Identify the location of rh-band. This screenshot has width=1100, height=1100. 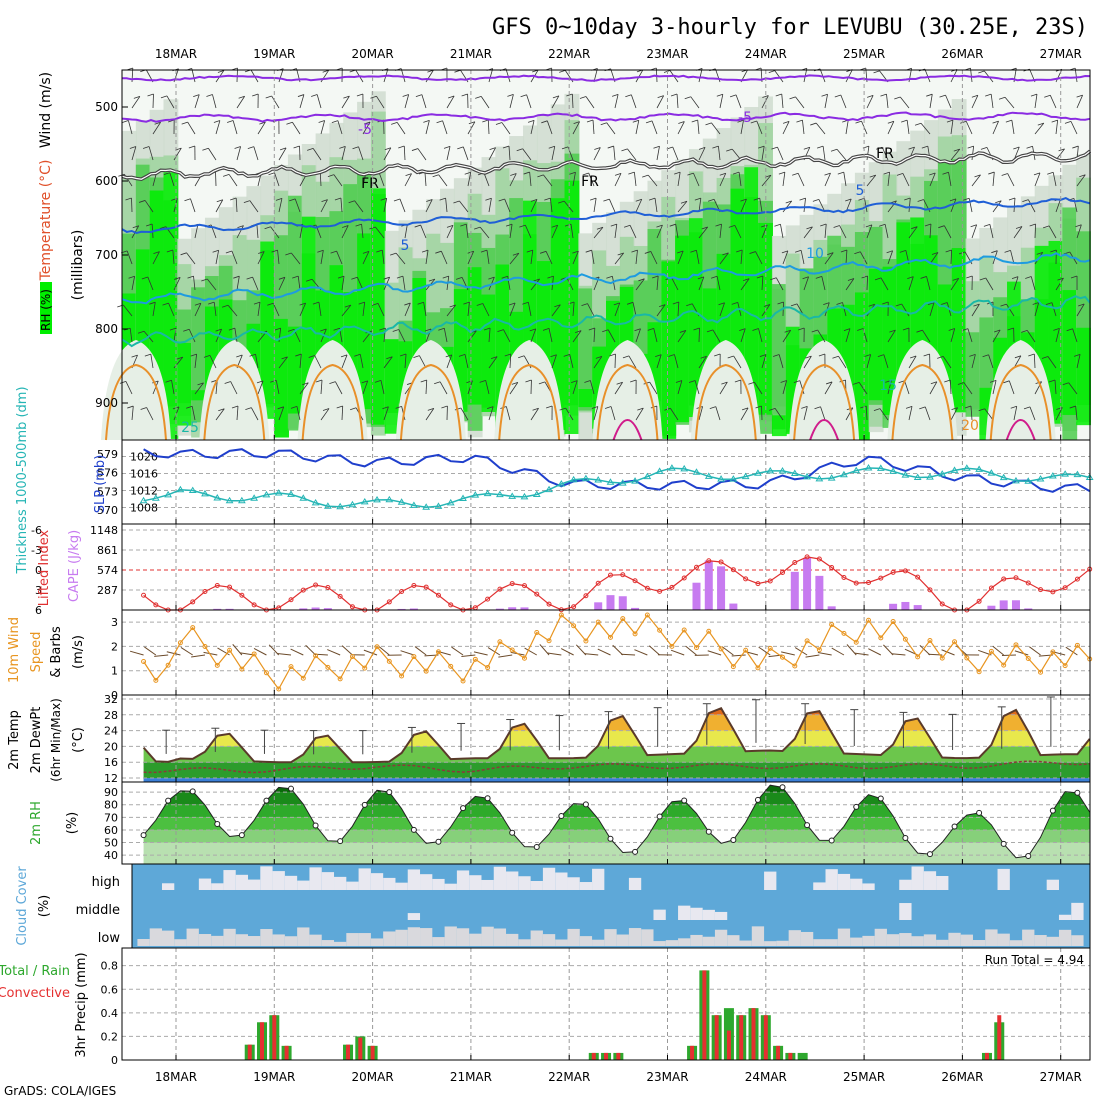
(616, 853).